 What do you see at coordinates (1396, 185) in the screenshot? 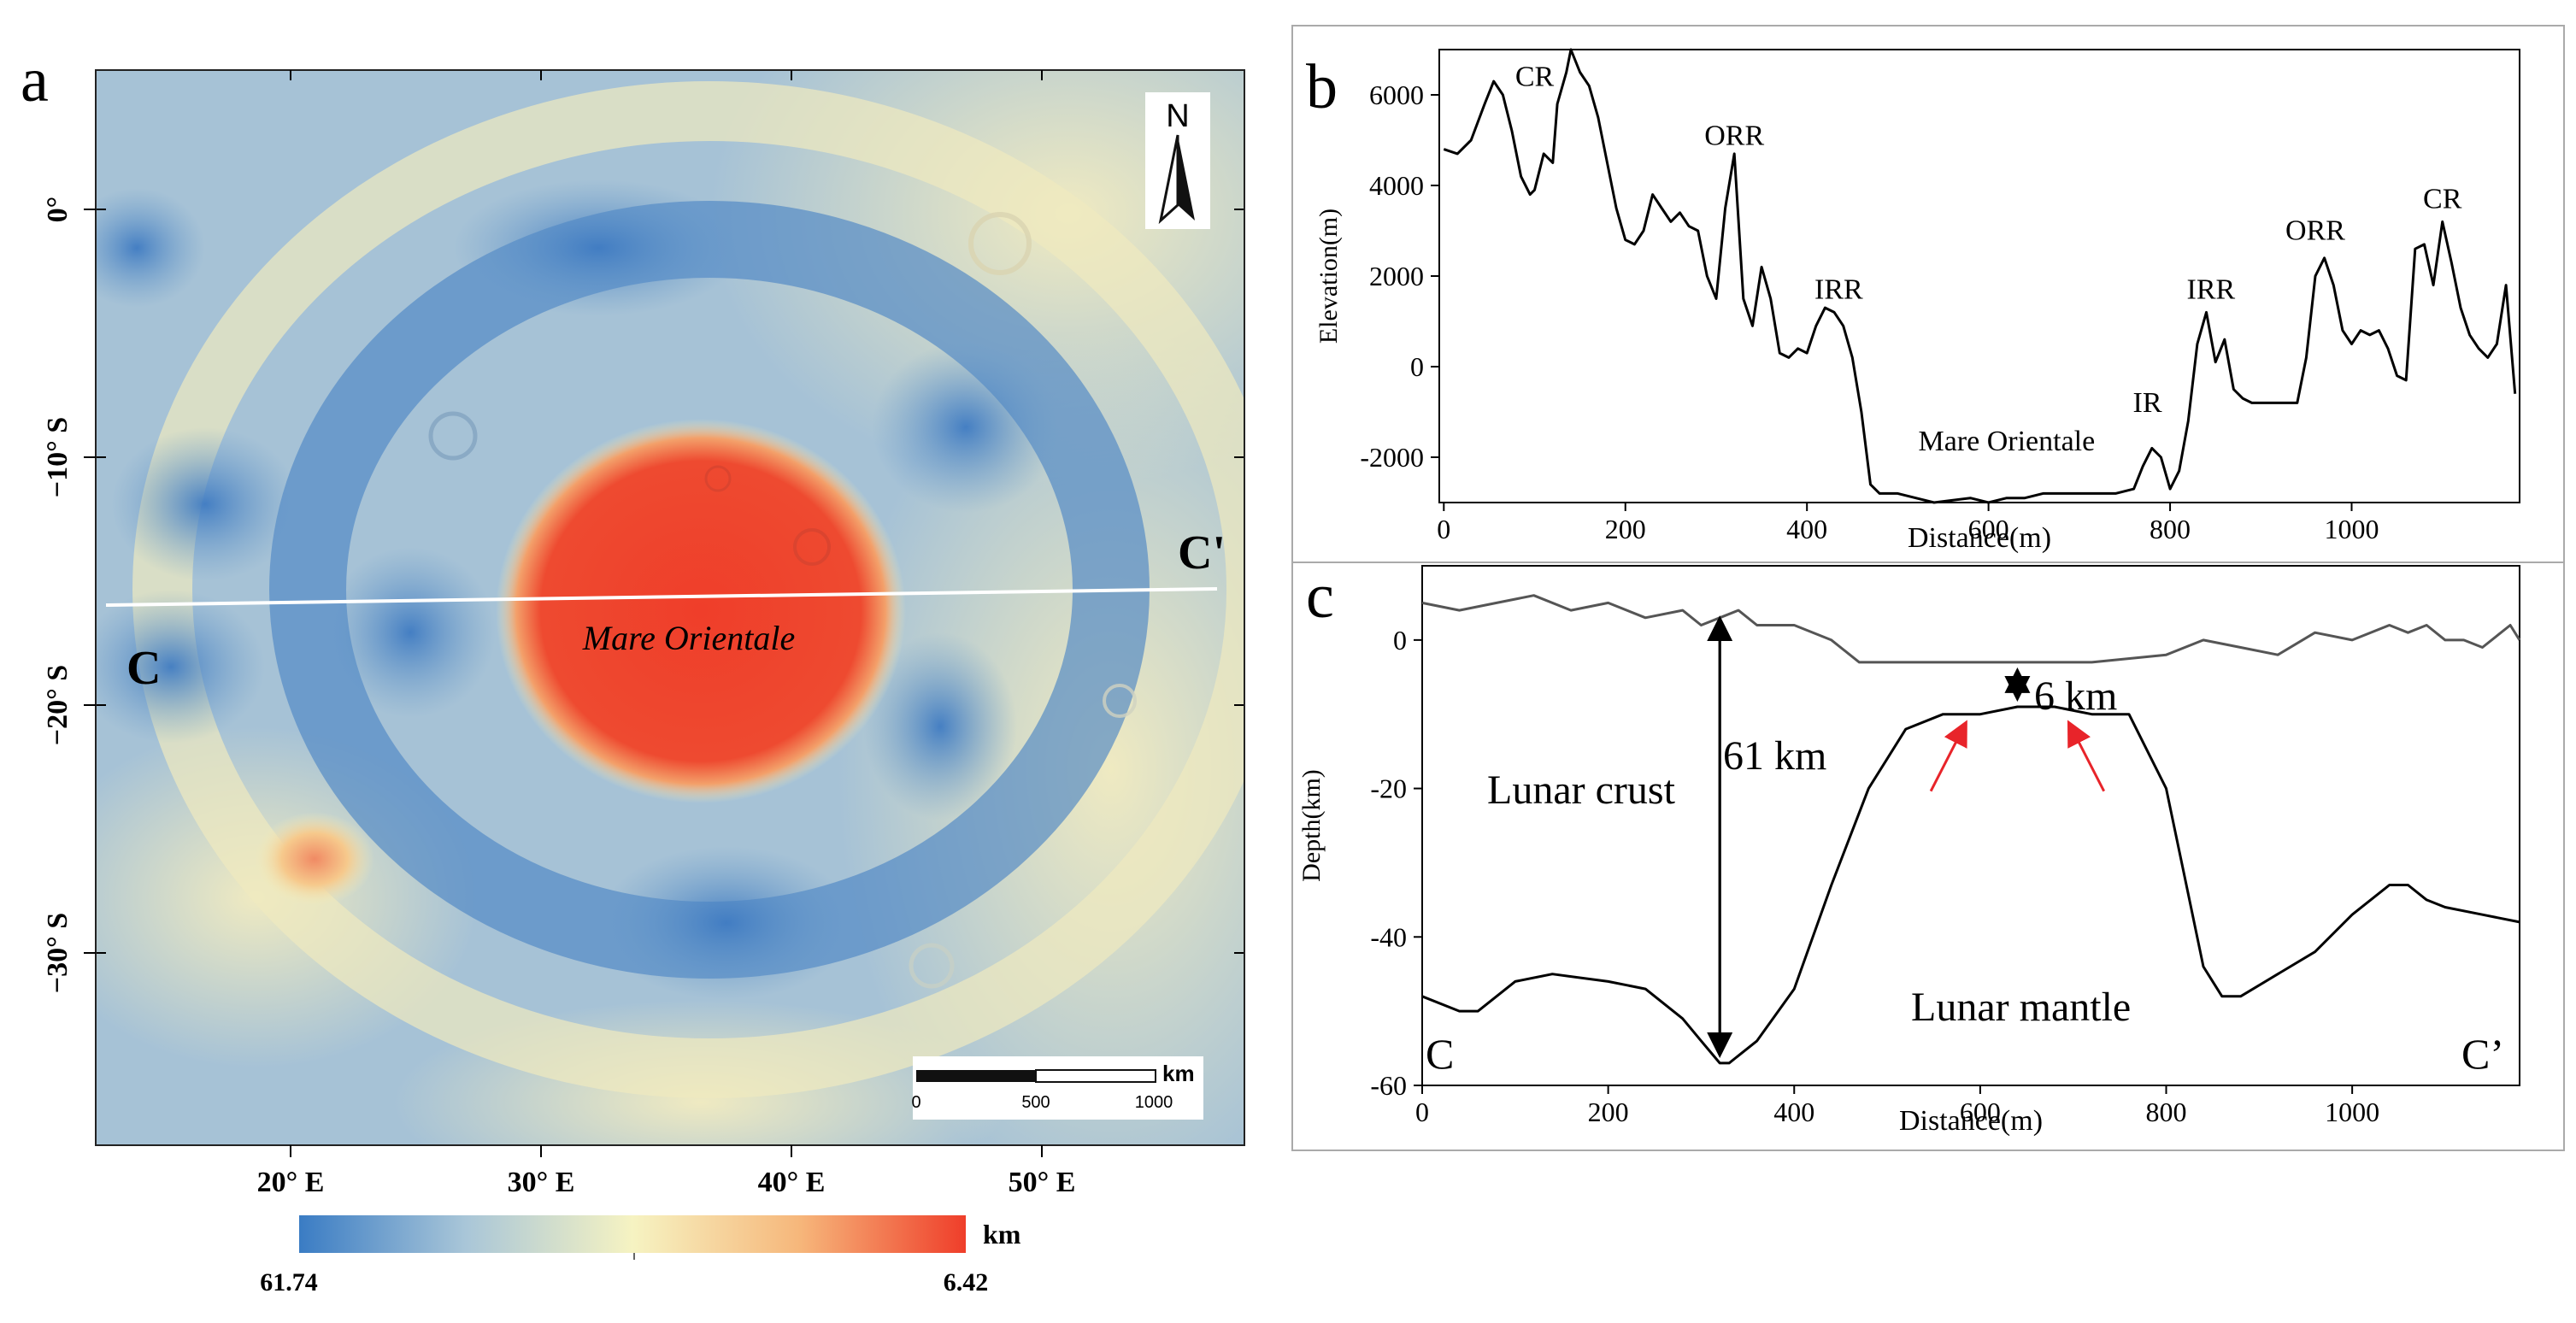
I see `y-tick-label: 4000` at bounding box center [1396, 185].